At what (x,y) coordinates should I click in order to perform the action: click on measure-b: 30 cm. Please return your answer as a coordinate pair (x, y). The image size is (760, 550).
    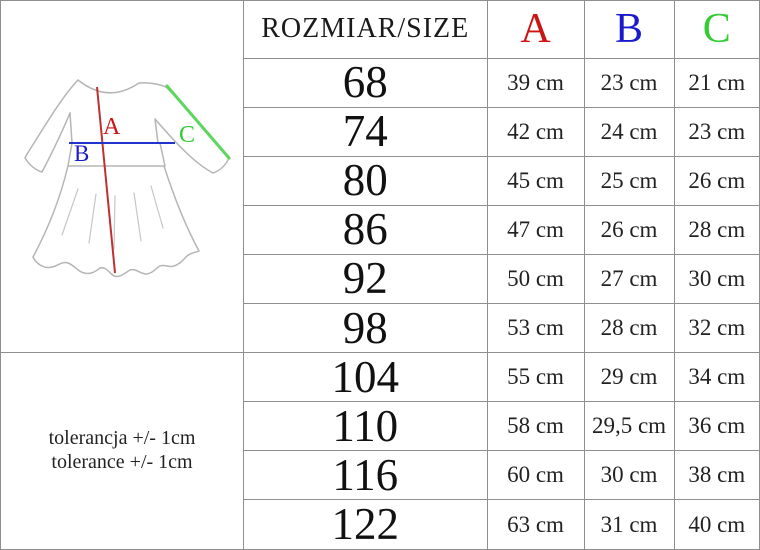
    Looking at the image, I should click on (629, 475).